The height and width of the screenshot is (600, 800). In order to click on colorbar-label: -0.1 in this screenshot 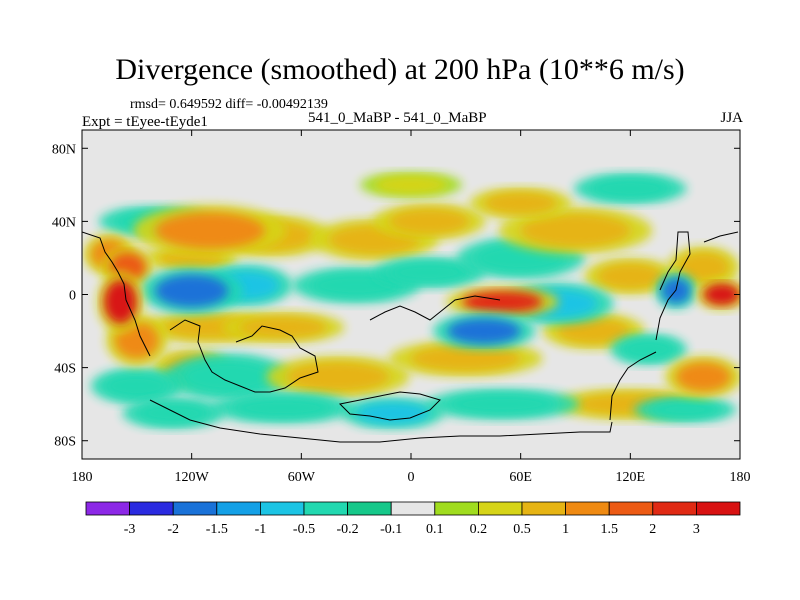, I will do `click(391, 529)`.